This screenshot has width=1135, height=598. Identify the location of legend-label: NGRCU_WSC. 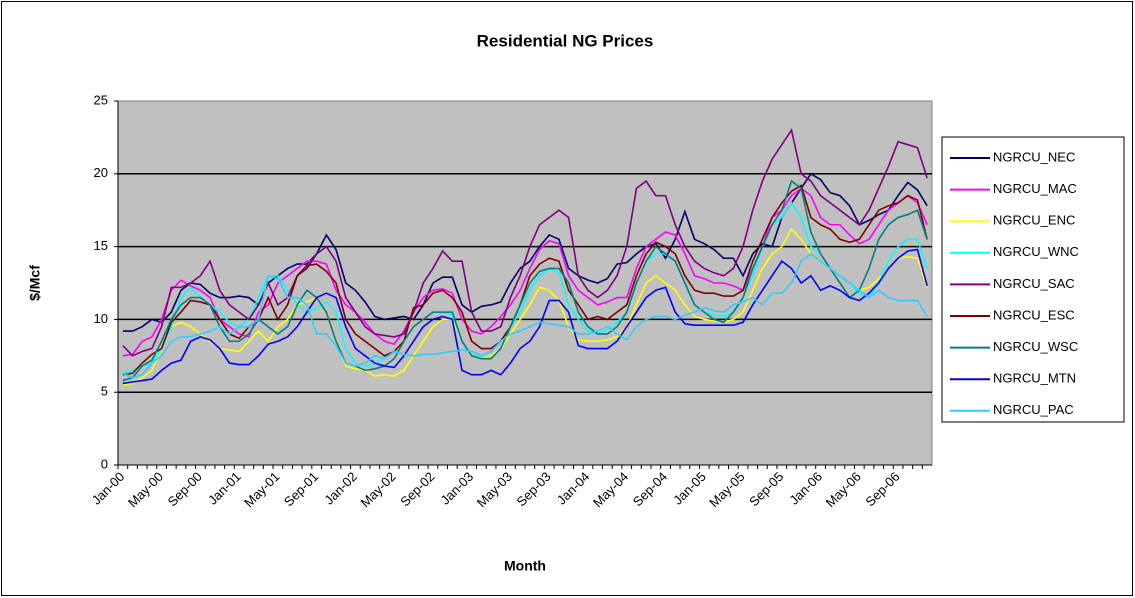
(1035, 346).